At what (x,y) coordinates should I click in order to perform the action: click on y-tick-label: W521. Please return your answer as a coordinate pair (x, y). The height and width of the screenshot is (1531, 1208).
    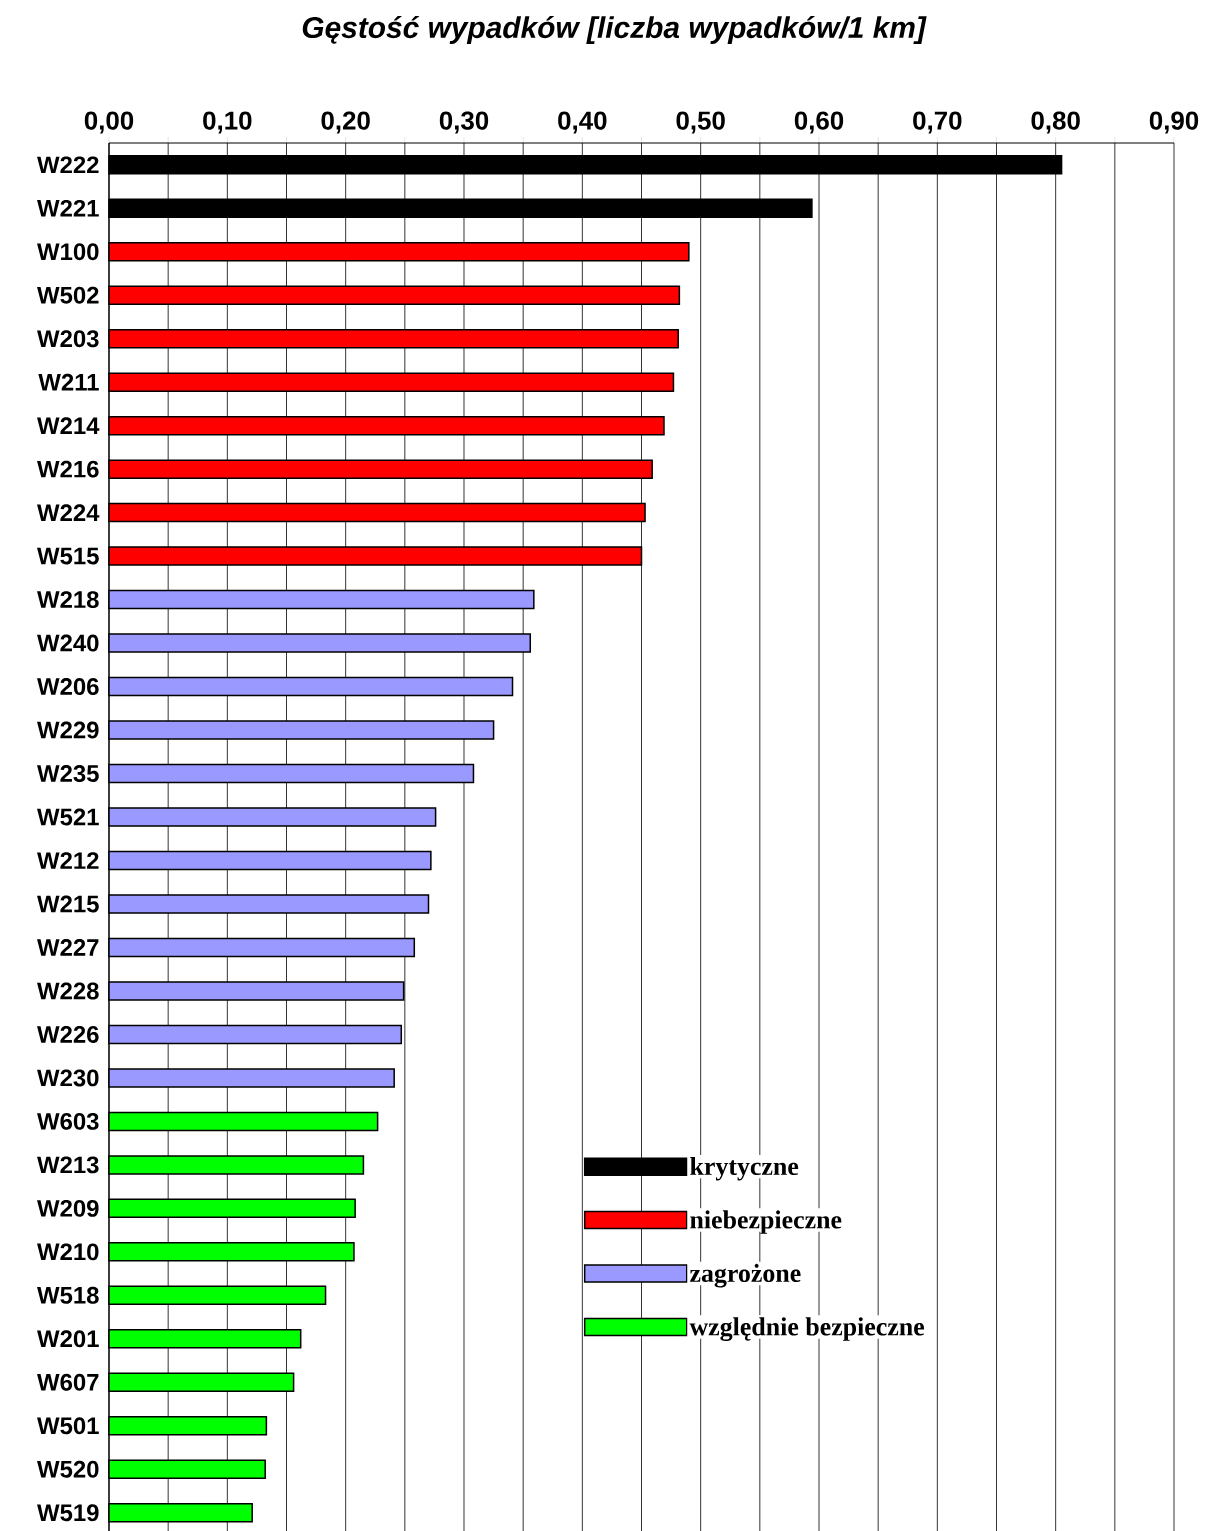
    Looking at the image, I should click on (68, 817).